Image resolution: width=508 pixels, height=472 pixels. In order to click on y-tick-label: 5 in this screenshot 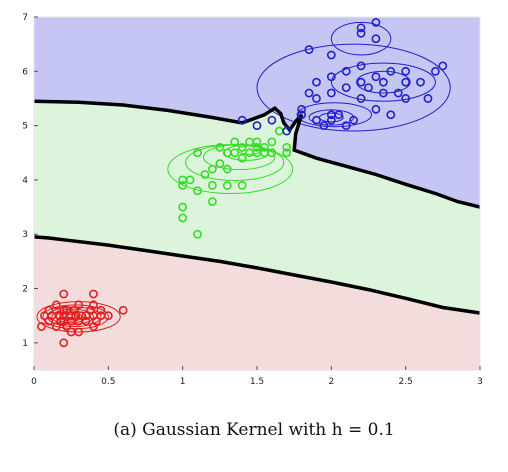, I will do `click(25, 127)`.